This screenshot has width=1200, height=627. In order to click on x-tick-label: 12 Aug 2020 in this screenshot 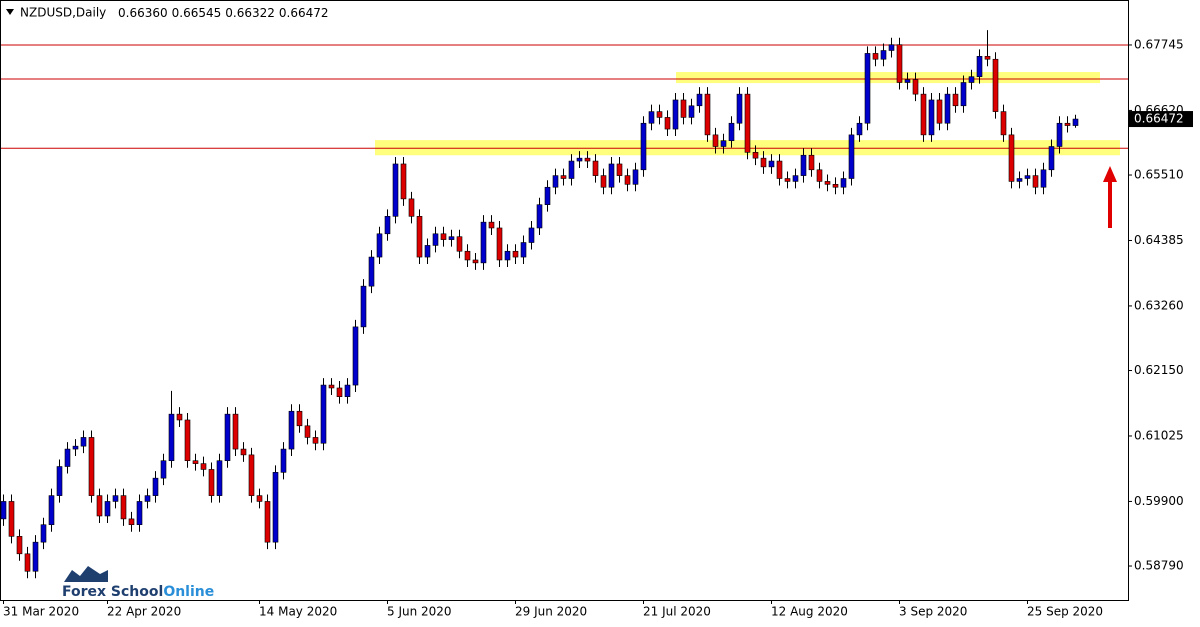, I will do `click(809, 612)`.